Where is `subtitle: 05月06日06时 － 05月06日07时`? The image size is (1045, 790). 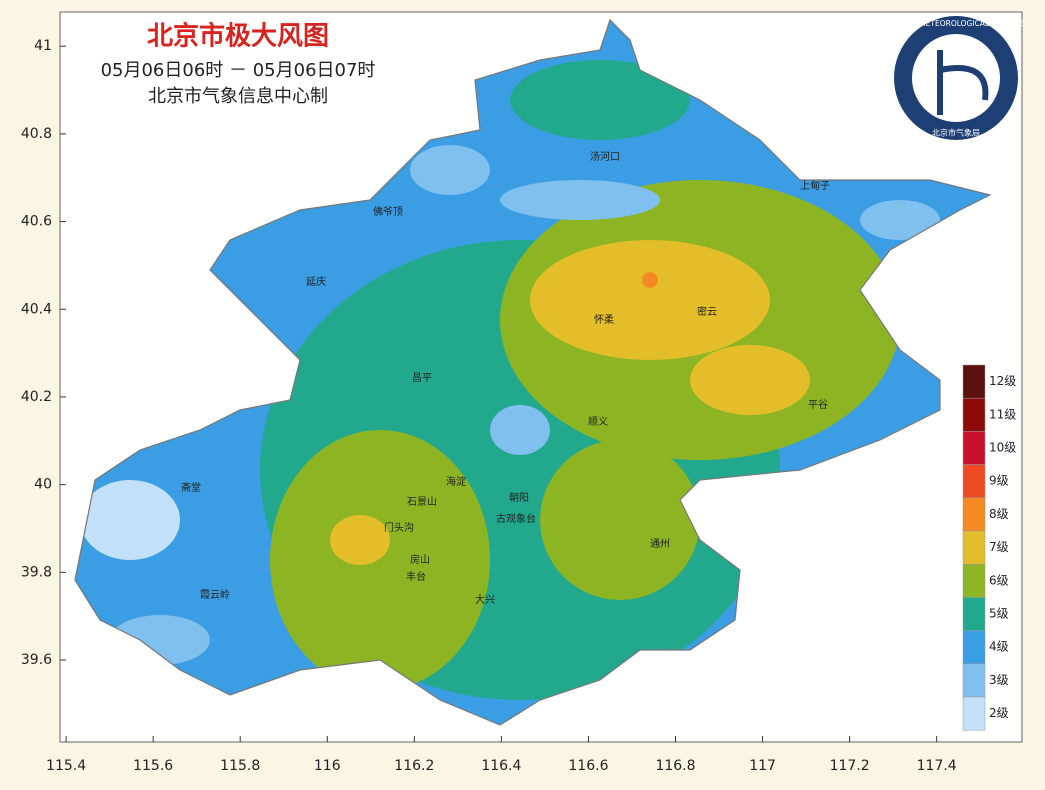
subtitle: 05月06日06时 － 05月06日07时 is located at coordinates (238, 70).